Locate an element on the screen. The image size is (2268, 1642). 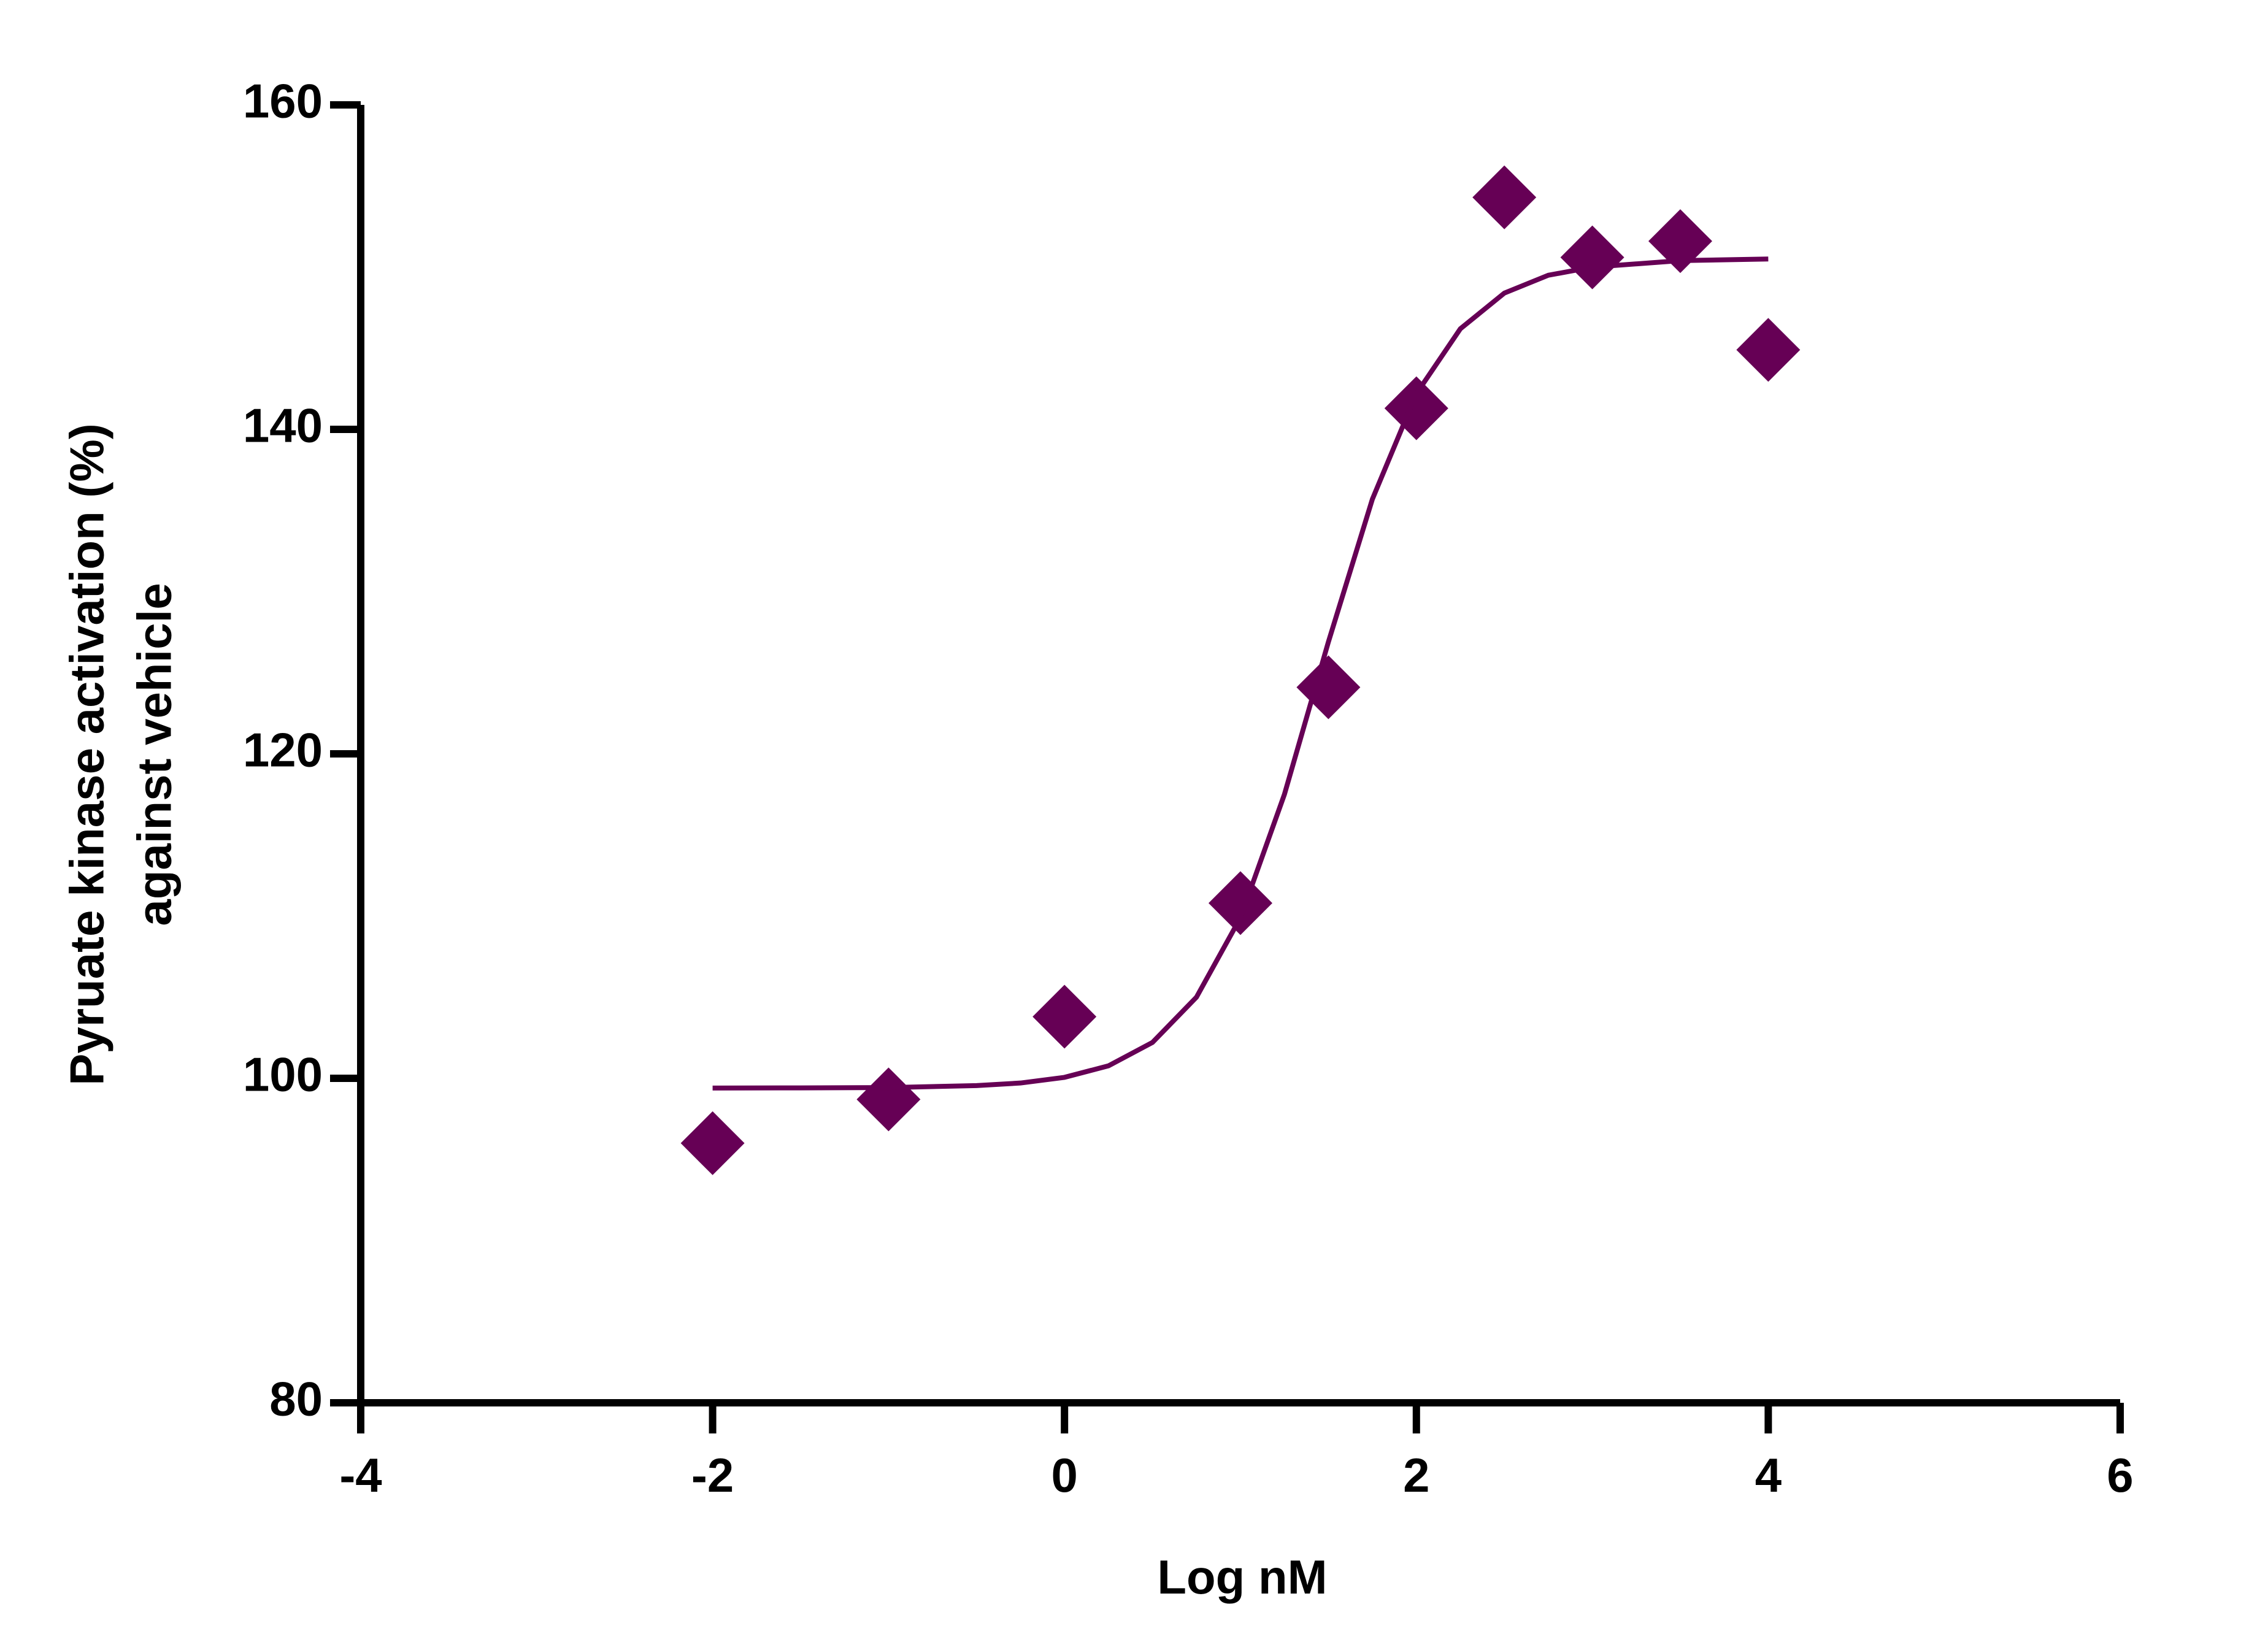
x-tick-label: 2 is located at coordinates (1416, 1475).